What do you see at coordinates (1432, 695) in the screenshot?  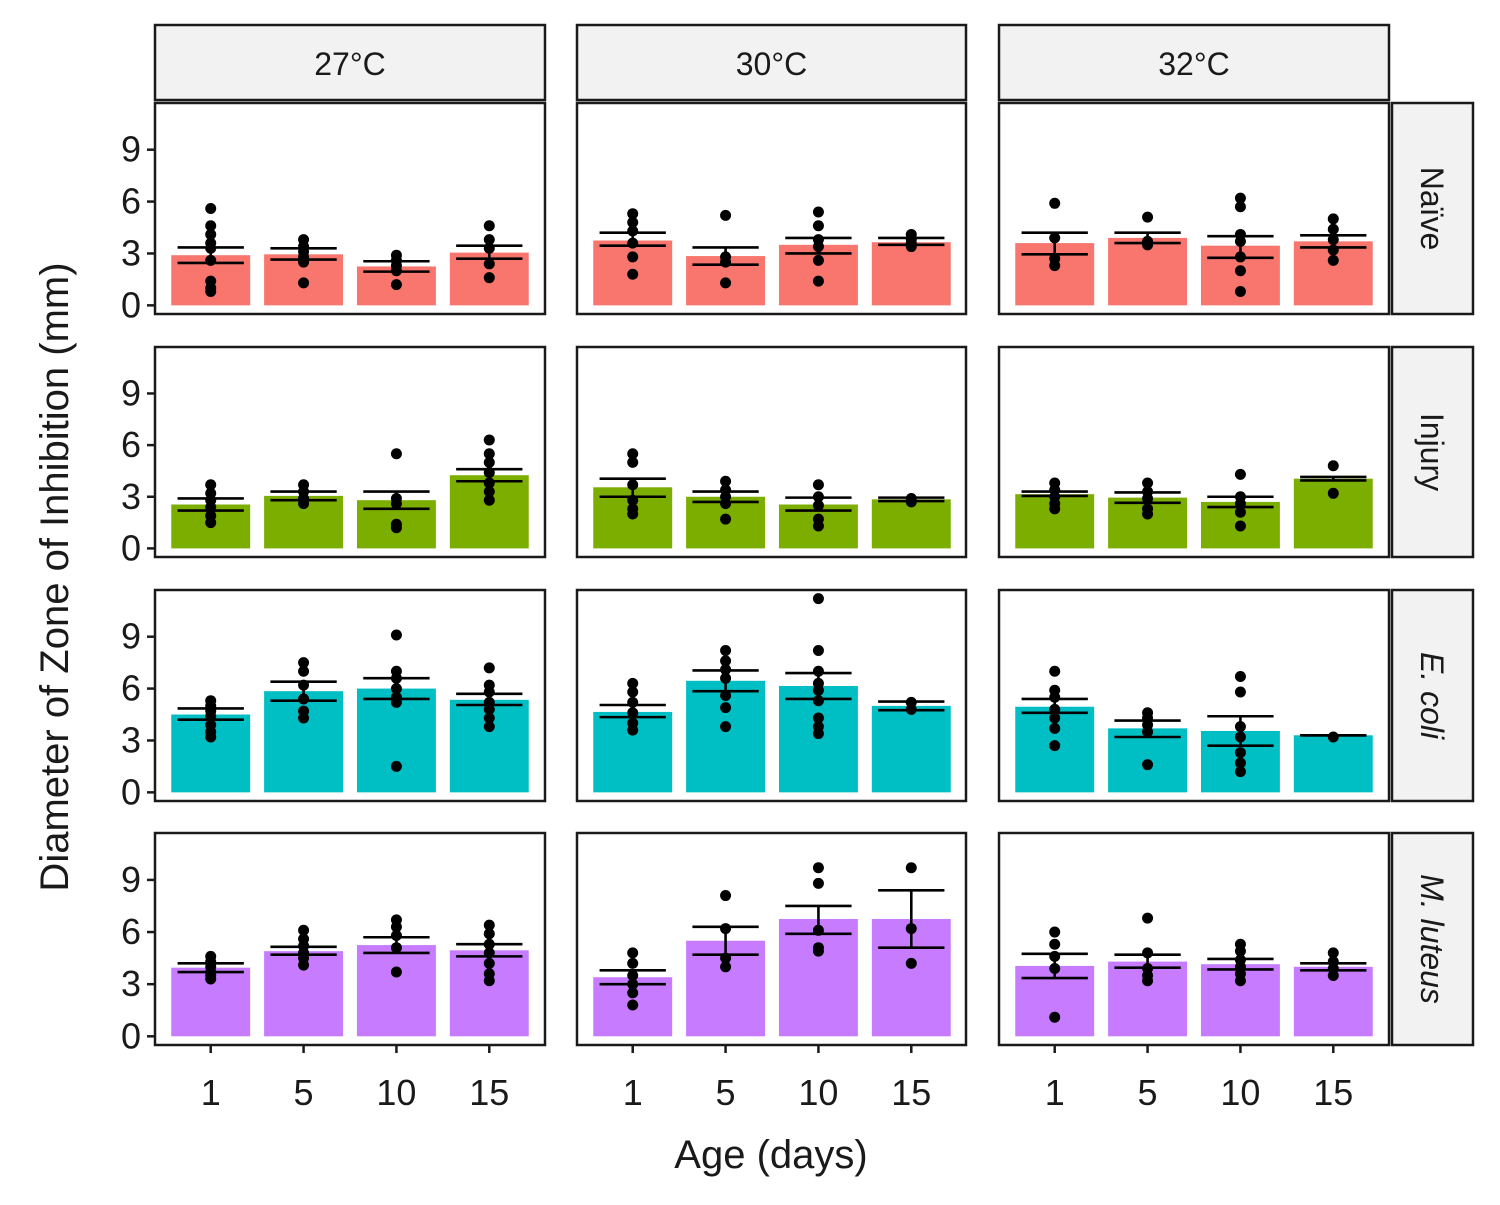 I see `row-strip-e-coli` at bounding box center [1432, 695].